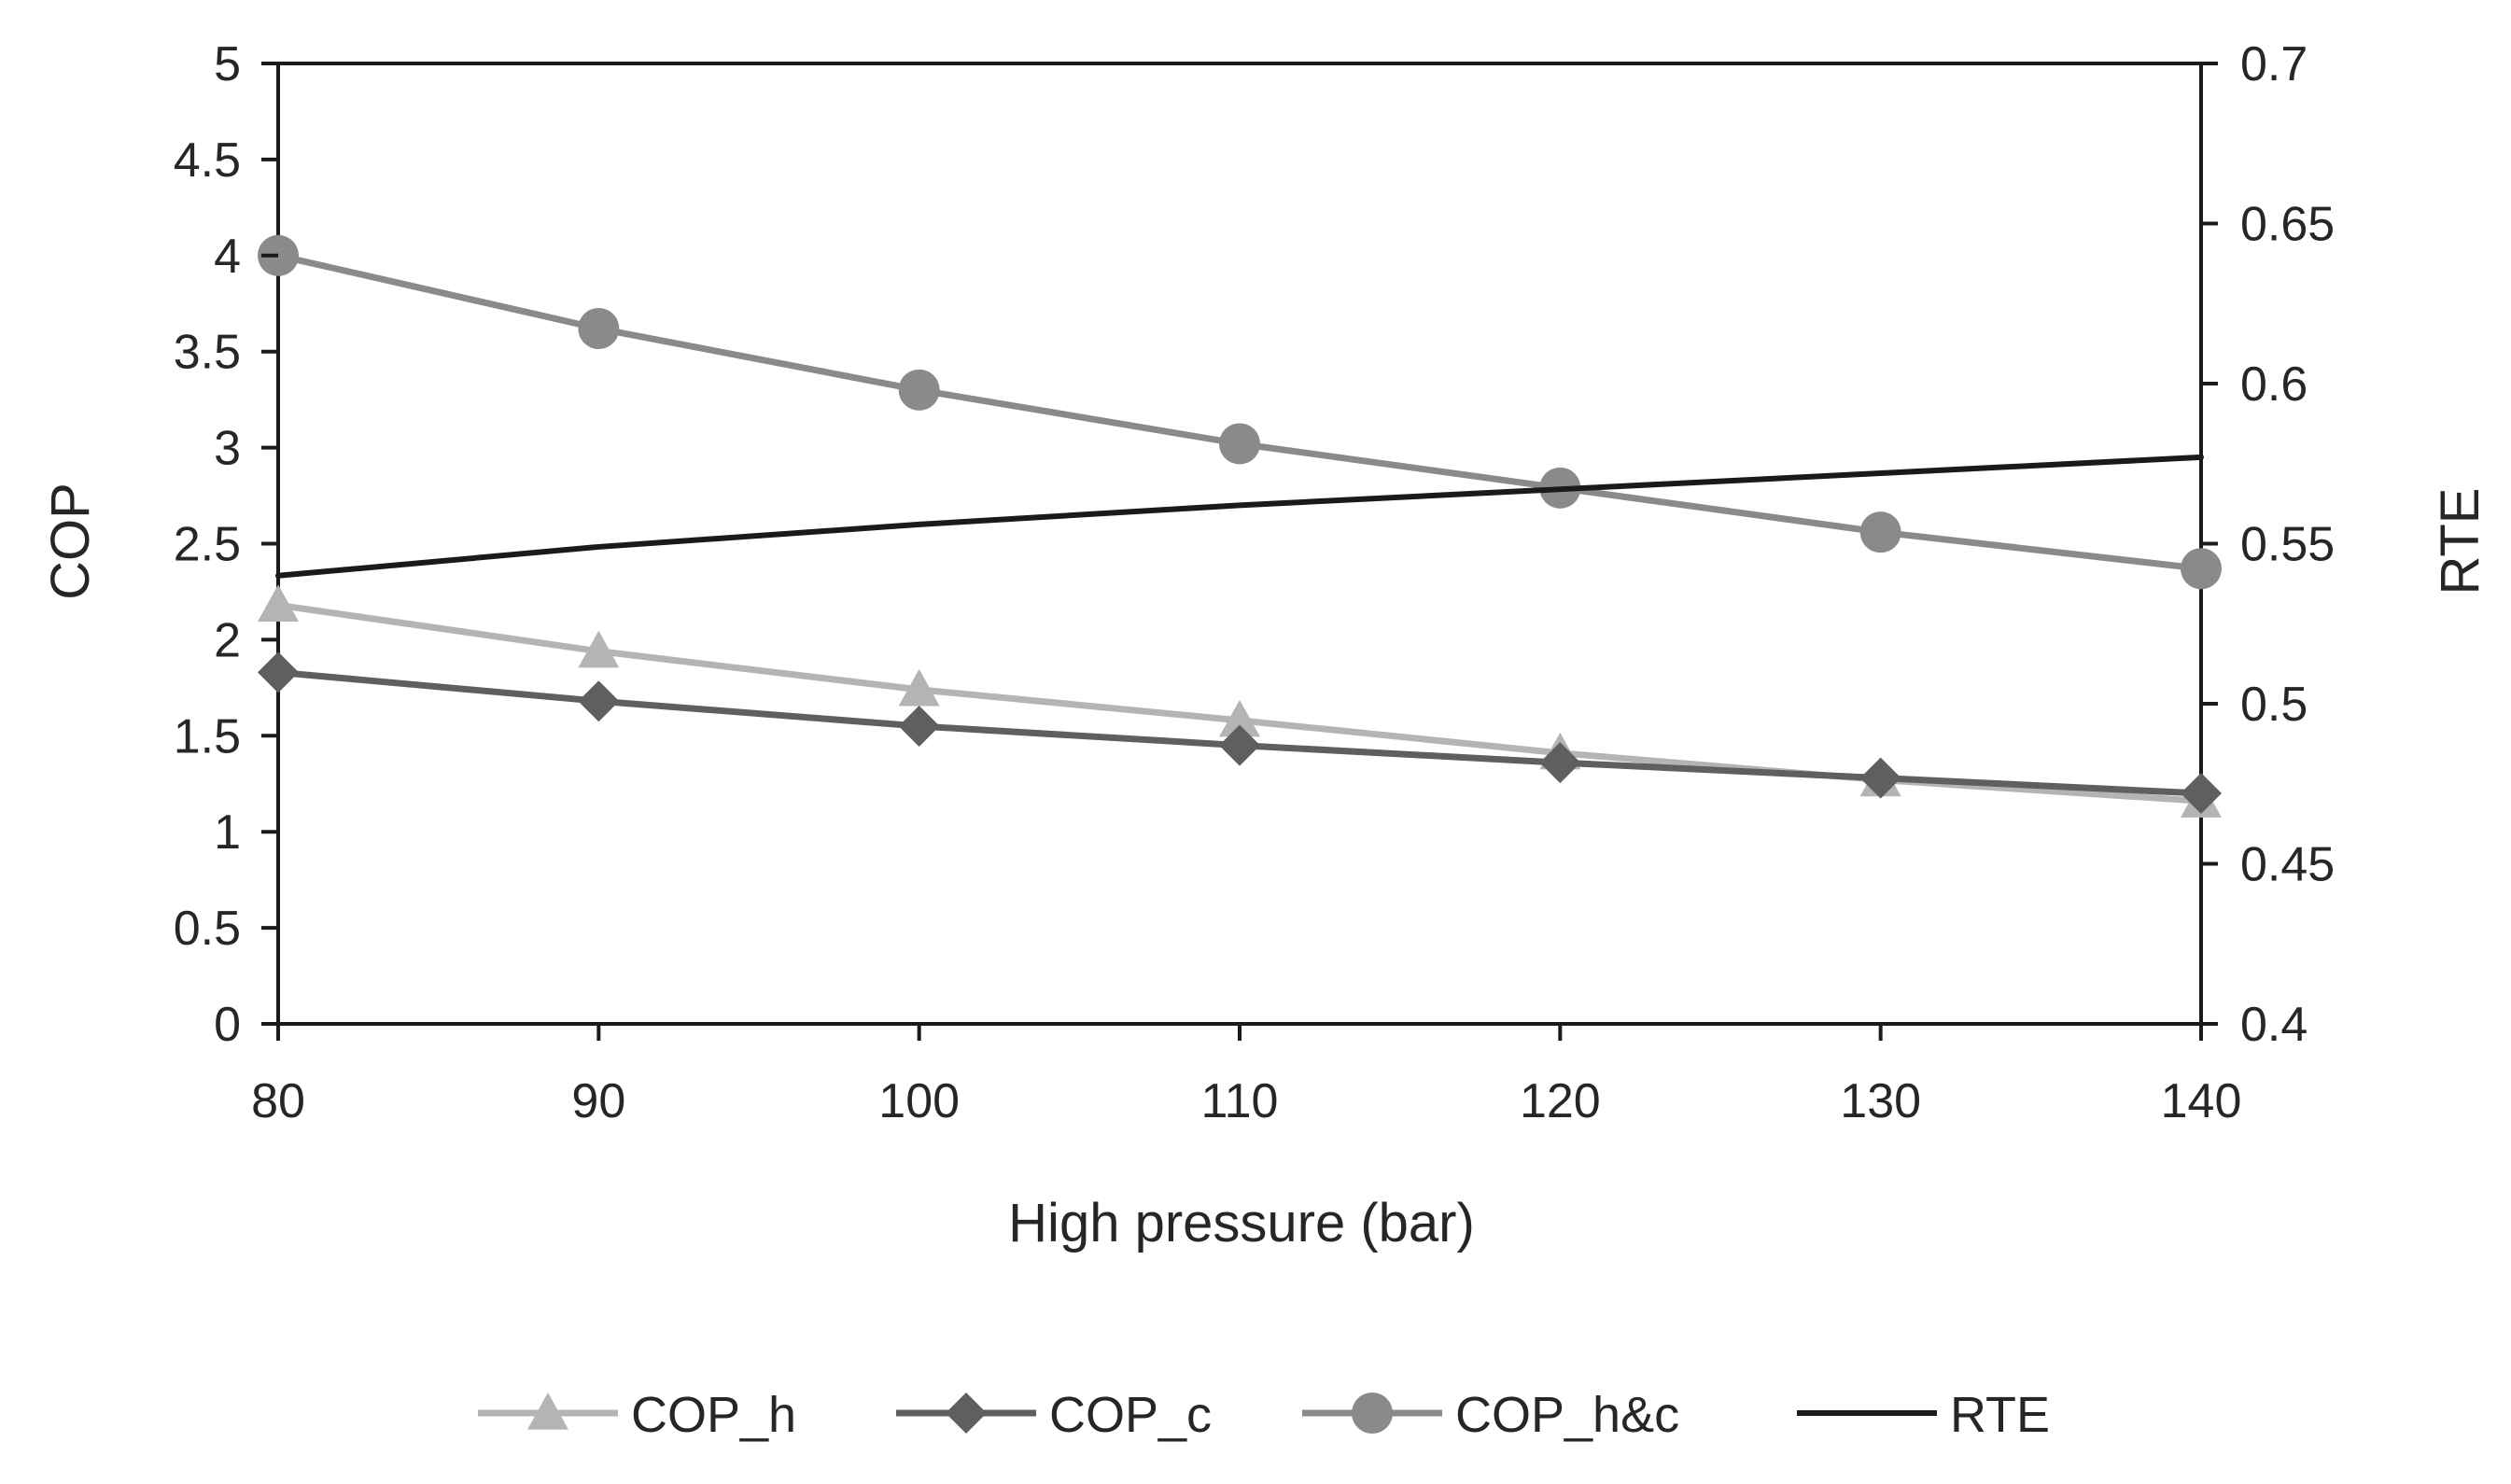  Describe the element at coordinates (227, 64) in the screenshot. I see `y-tick-label-left: 5` at that location.